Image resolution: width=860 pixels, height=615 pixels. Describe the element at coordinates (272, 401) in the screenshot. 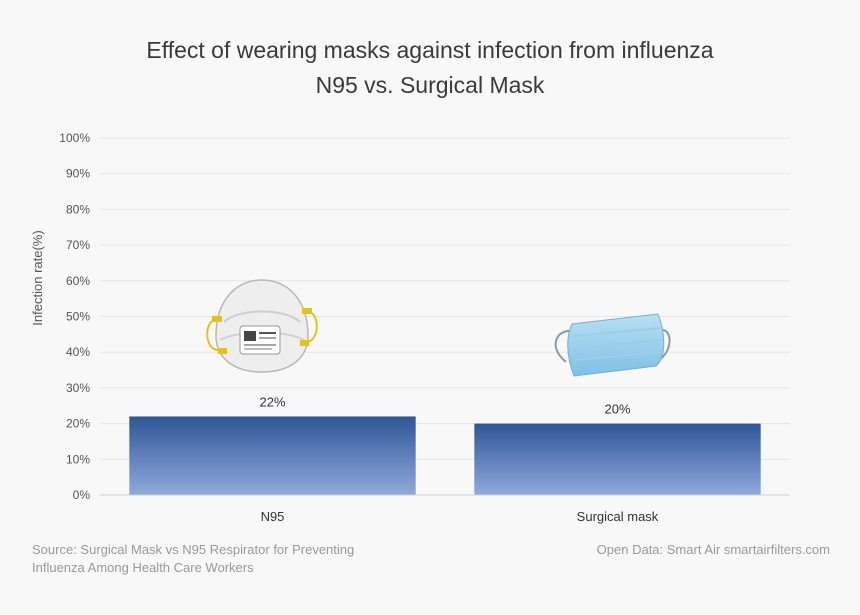

I see `data-label-n95: 22%` at that location.